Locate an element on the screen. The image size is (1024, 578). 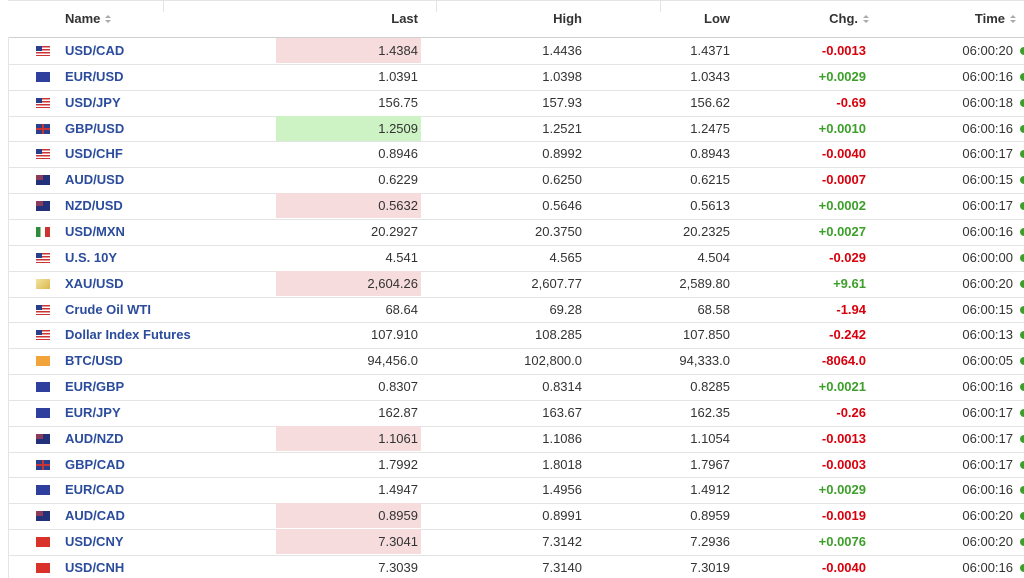
instrument-name: EUR/JPY is located at coordinates (93, 412).